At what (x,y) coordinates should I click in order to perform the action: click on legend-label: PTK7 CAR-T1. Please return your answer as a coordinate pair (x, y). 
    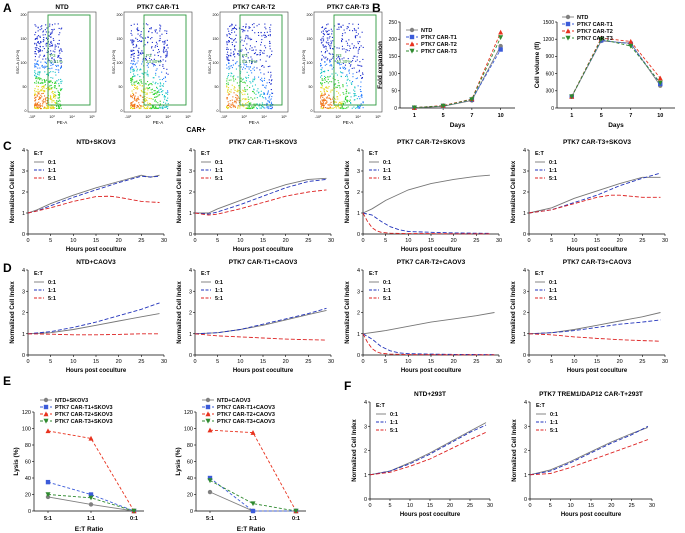
    Looking at the image, I should click on (439, 38).